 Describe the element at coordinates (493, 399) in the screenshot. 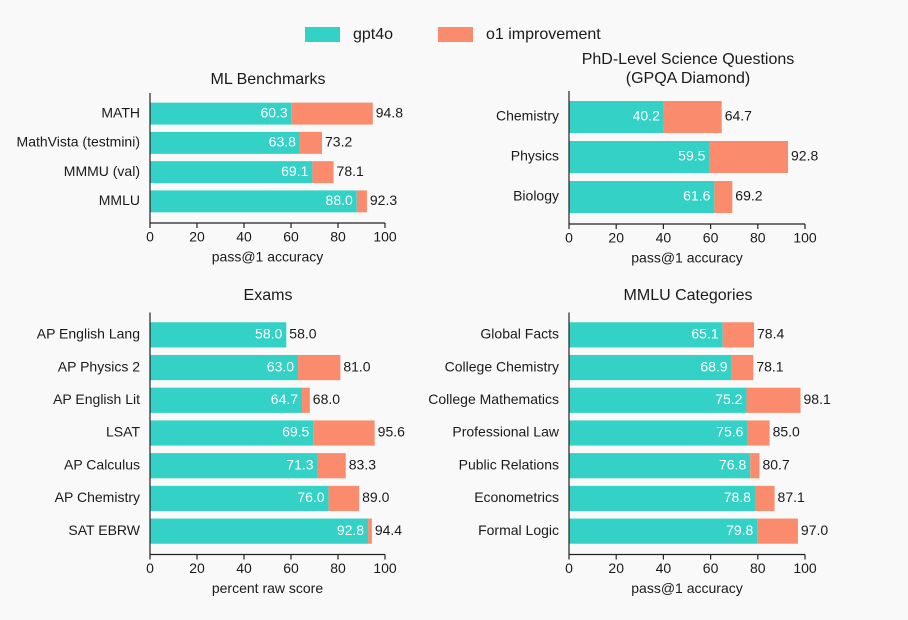

I see `y-tick-label: College Mathematics` at that location.